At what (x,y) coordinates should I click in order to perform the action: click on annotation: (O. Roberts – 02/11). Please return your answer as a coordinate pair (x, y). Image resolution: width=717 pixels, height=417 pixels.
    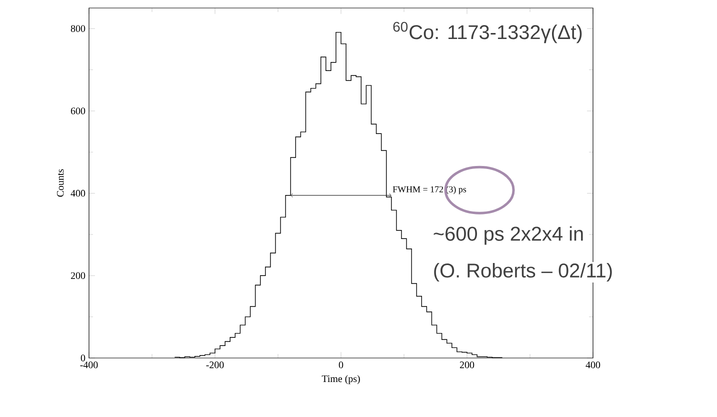
    Looking at the image, I should click on (523, 272).